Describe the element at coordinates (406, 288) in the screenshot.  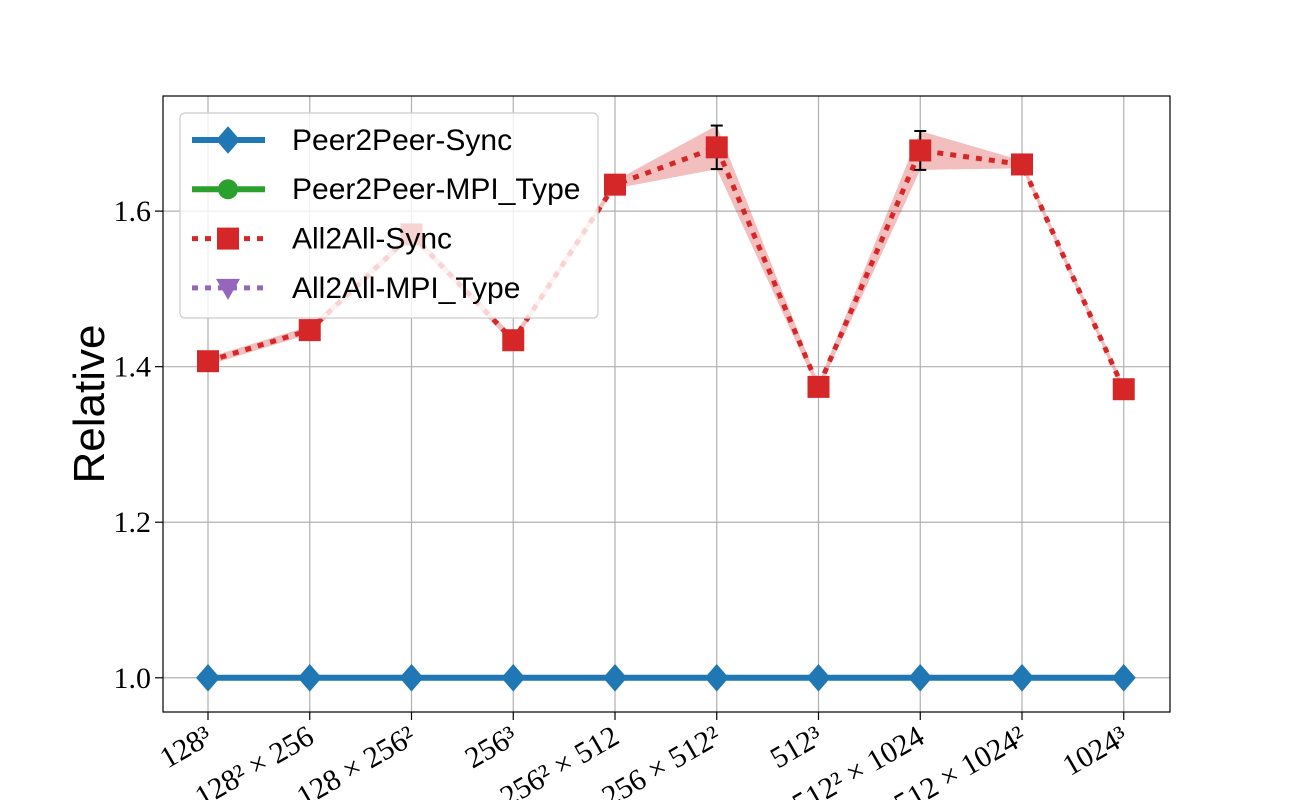
I see `legend-label: All2All-MPI_Type` at that location.